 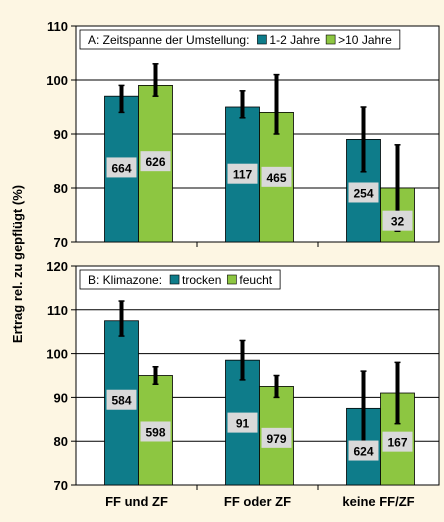 I want to click on x-category-label: FF oder ZF, so click(x=257, y=501).